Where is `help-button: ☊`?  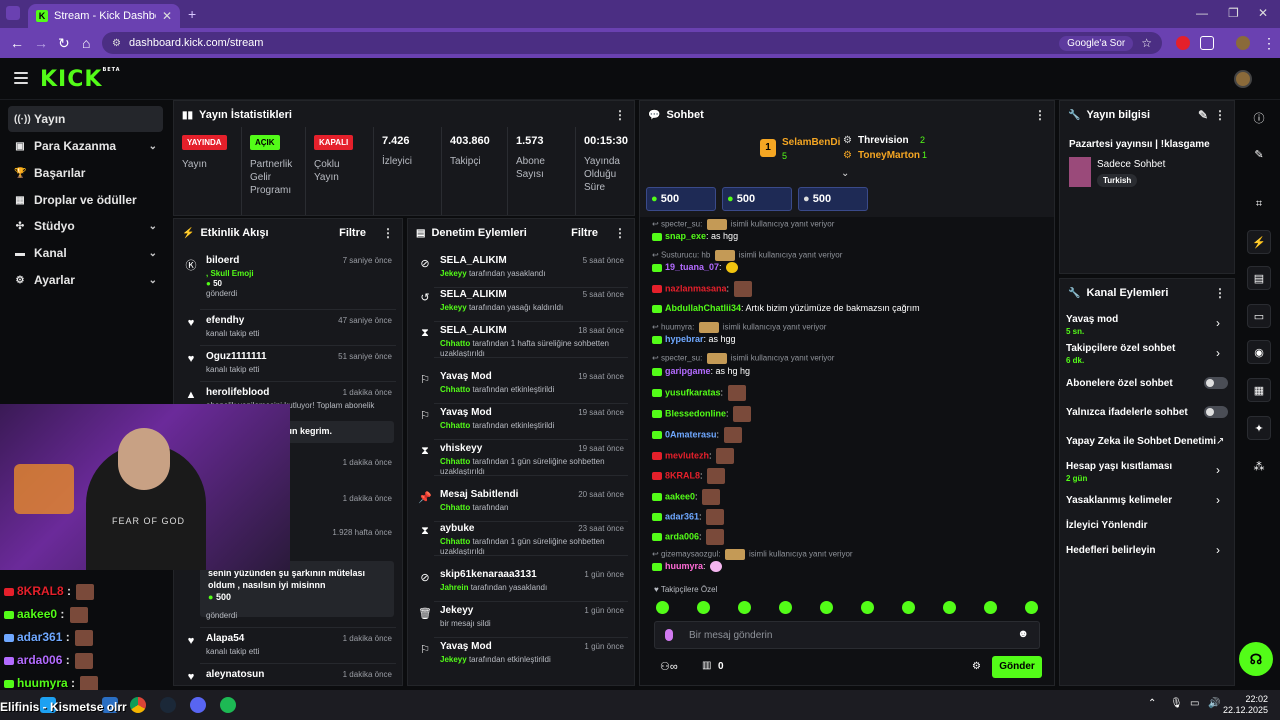
help-button: ☊ is located at coordinates (1256, 659).